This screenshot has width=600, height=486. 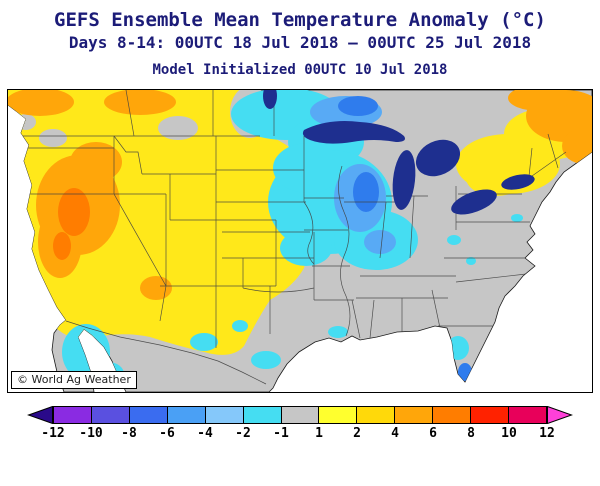 I want to click on colorbar-tick-label: -4, so click(x=205, y=433).